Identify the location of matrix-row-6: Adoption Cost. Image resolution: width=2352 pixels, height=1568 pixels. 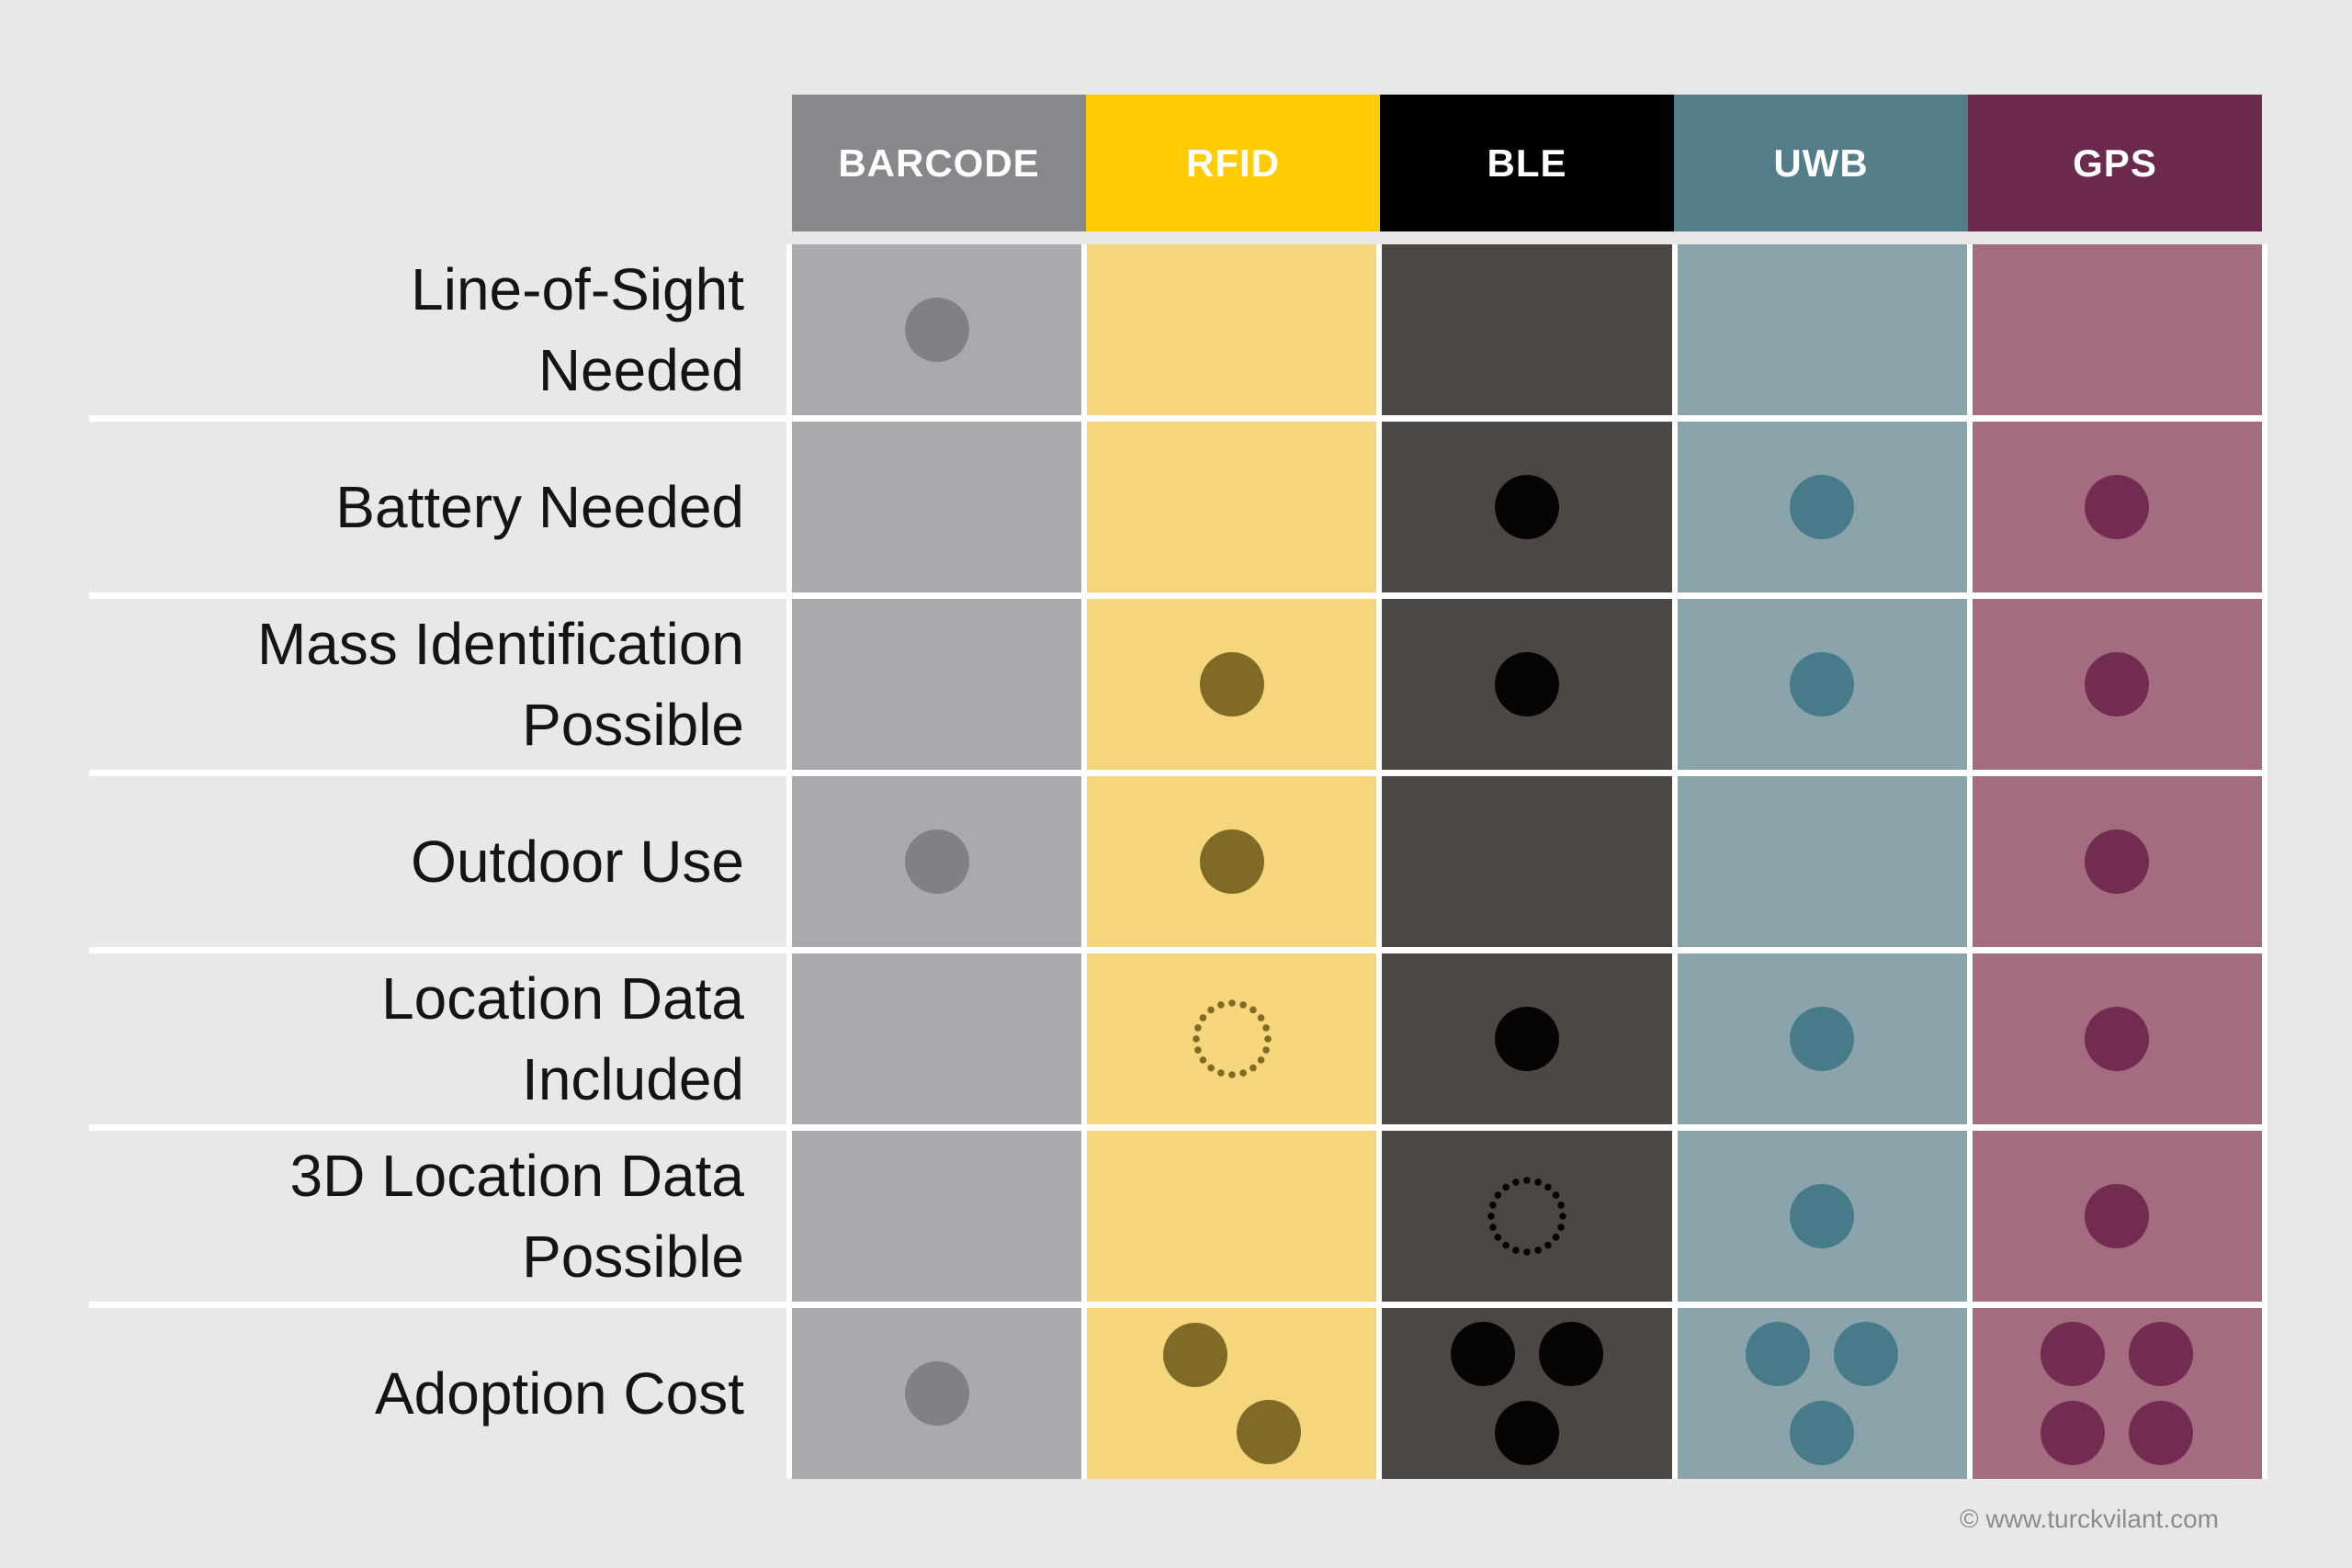
(1178, 1394).